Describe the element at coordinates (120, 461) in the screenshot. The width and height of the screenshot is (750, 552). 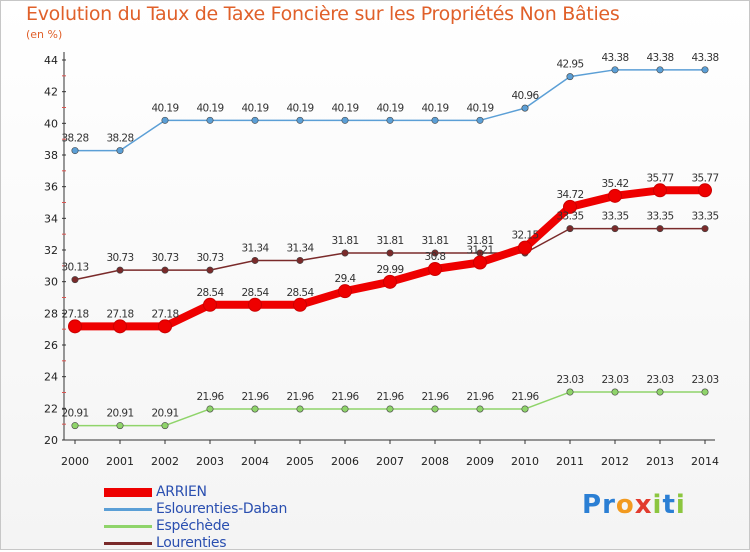
I see `x-tick-label: 2001` at that location.